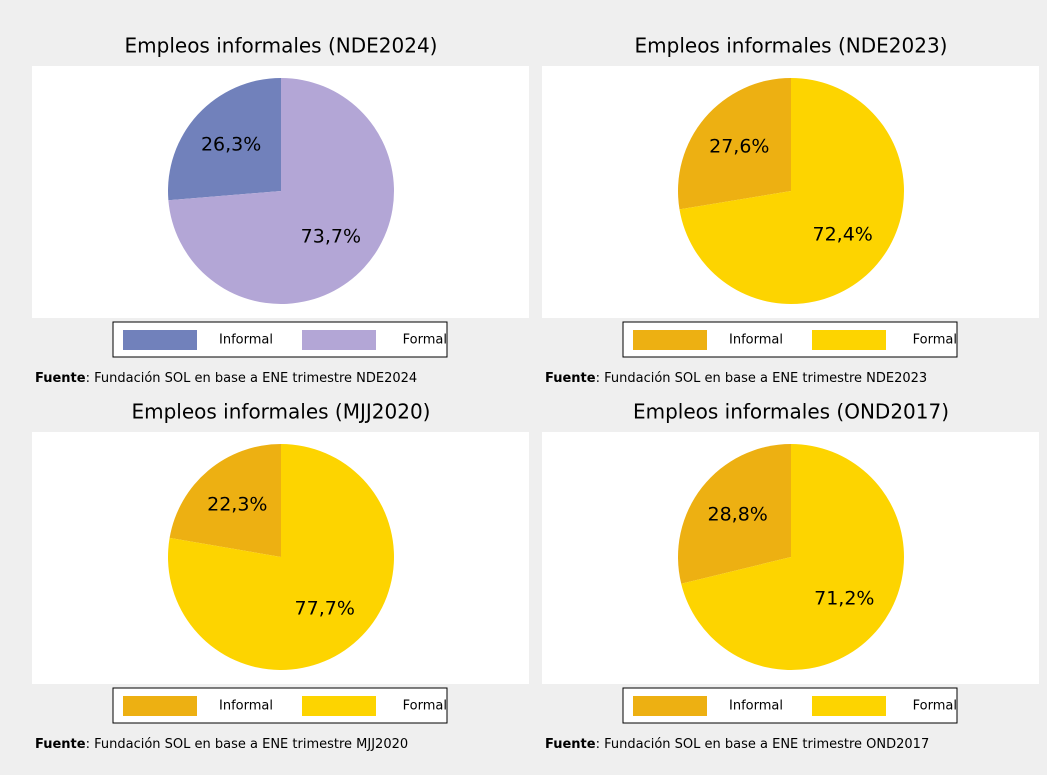  What do you see at coordinates (843, 234) in the screenshot?
I see `value-label: 72,4%` at bounding box center [843, 234].